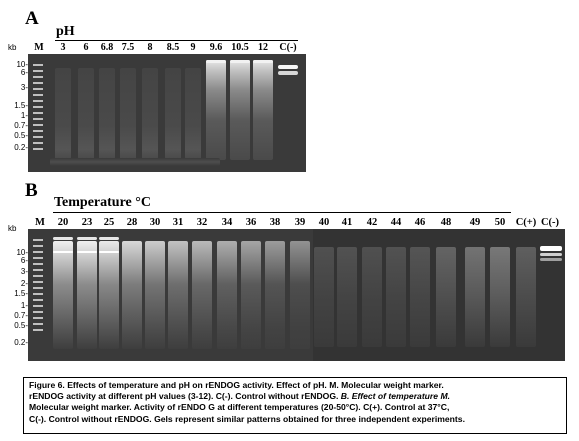  Describe the element at coordinates (32, 18) in the screenshot. I see `panel-a-letter: A` at that location.